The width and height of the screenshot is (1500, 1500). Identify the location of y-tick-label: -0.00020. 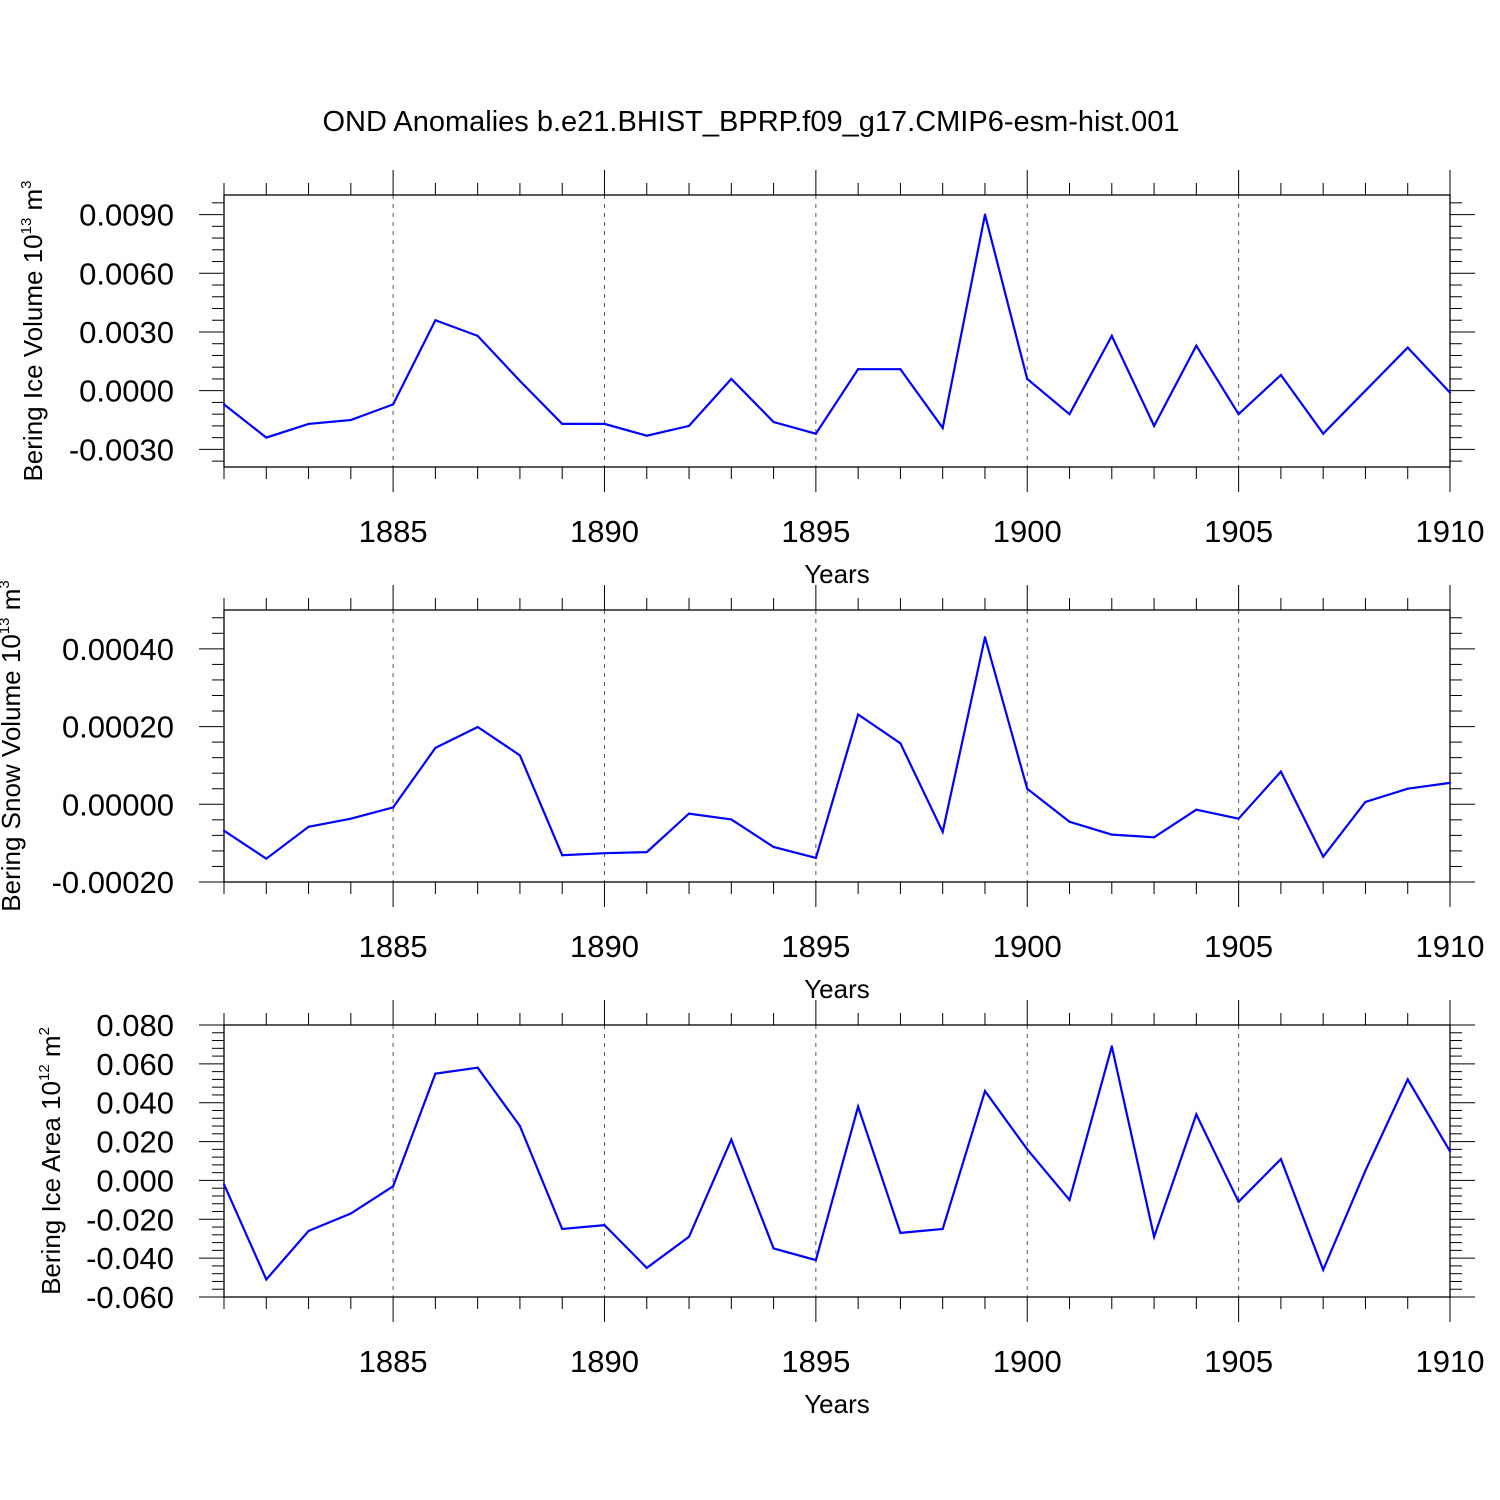
(113, 882).